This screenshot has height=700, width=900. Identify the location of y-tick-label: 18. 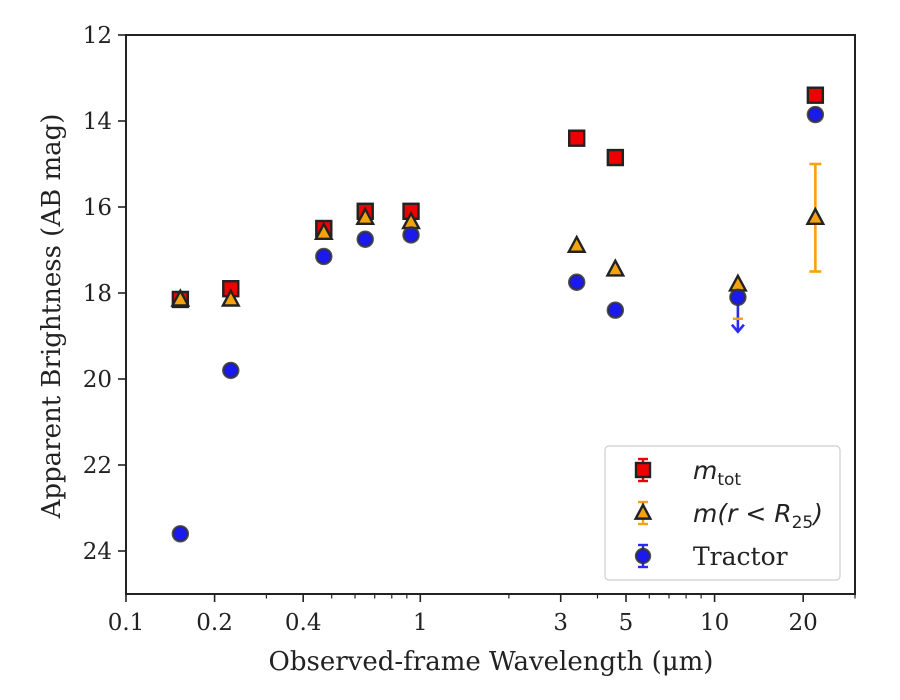
(97, 294).